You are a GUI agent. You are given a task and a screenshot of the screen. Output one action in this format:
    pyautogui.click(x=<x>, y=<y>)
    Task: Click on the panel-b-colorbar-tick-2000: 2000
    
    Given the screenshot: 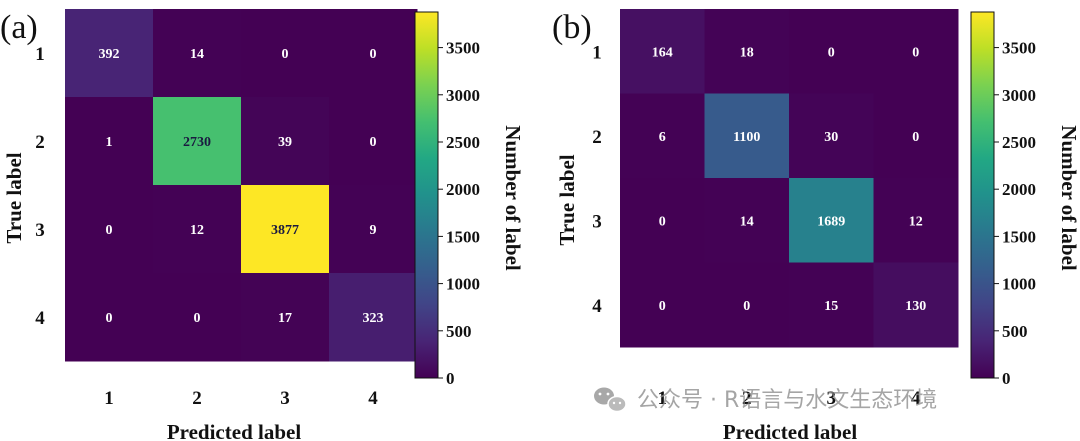 What is the action you would take?
    pyautogui.click(x=1019, y=189)
    